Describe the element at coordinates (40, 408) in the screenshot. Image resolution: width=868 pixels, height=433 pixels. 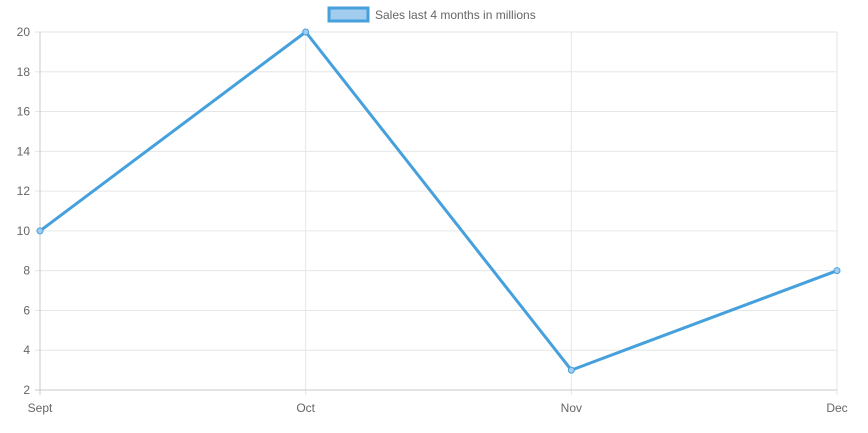
I see `x-tick-label: Sept` at that location.